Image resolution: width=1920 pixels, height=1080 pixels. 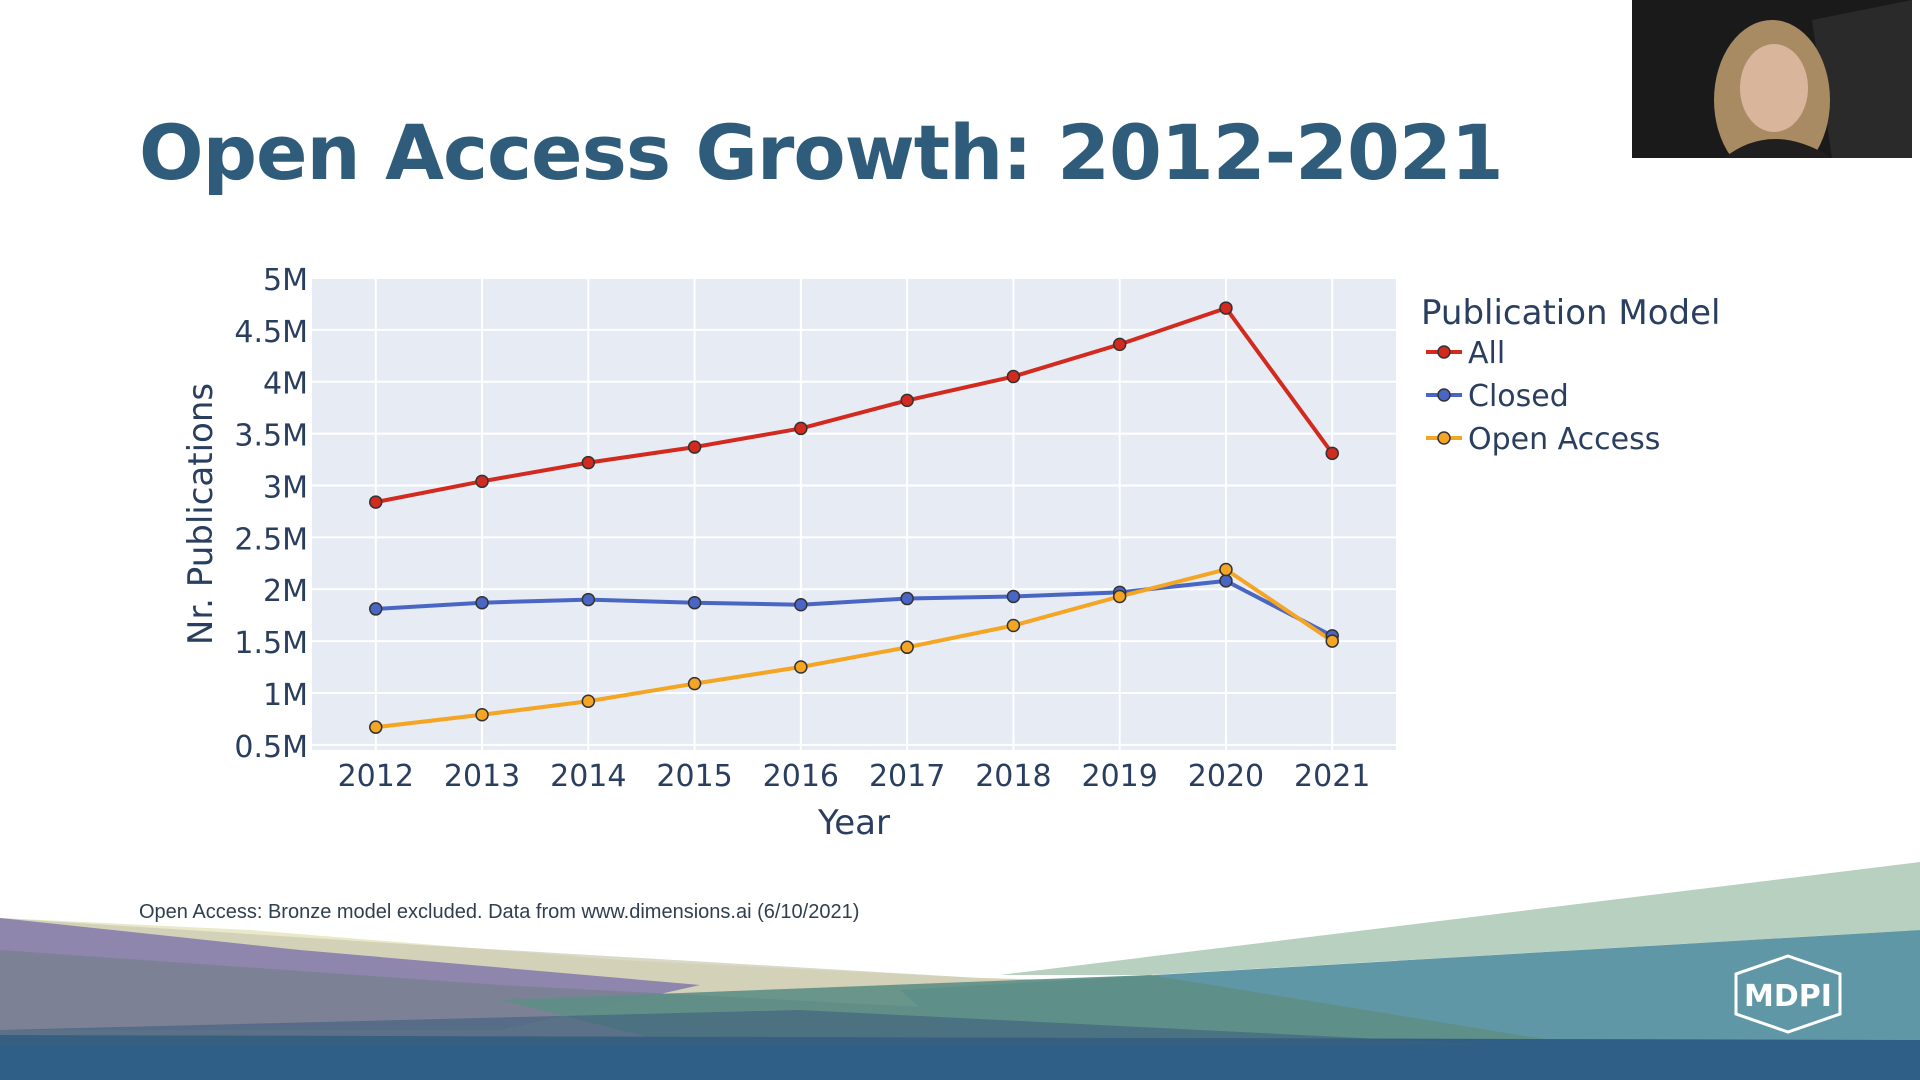 I want to click on y-tick-label: 0.5M, so click(x=271, y=747).